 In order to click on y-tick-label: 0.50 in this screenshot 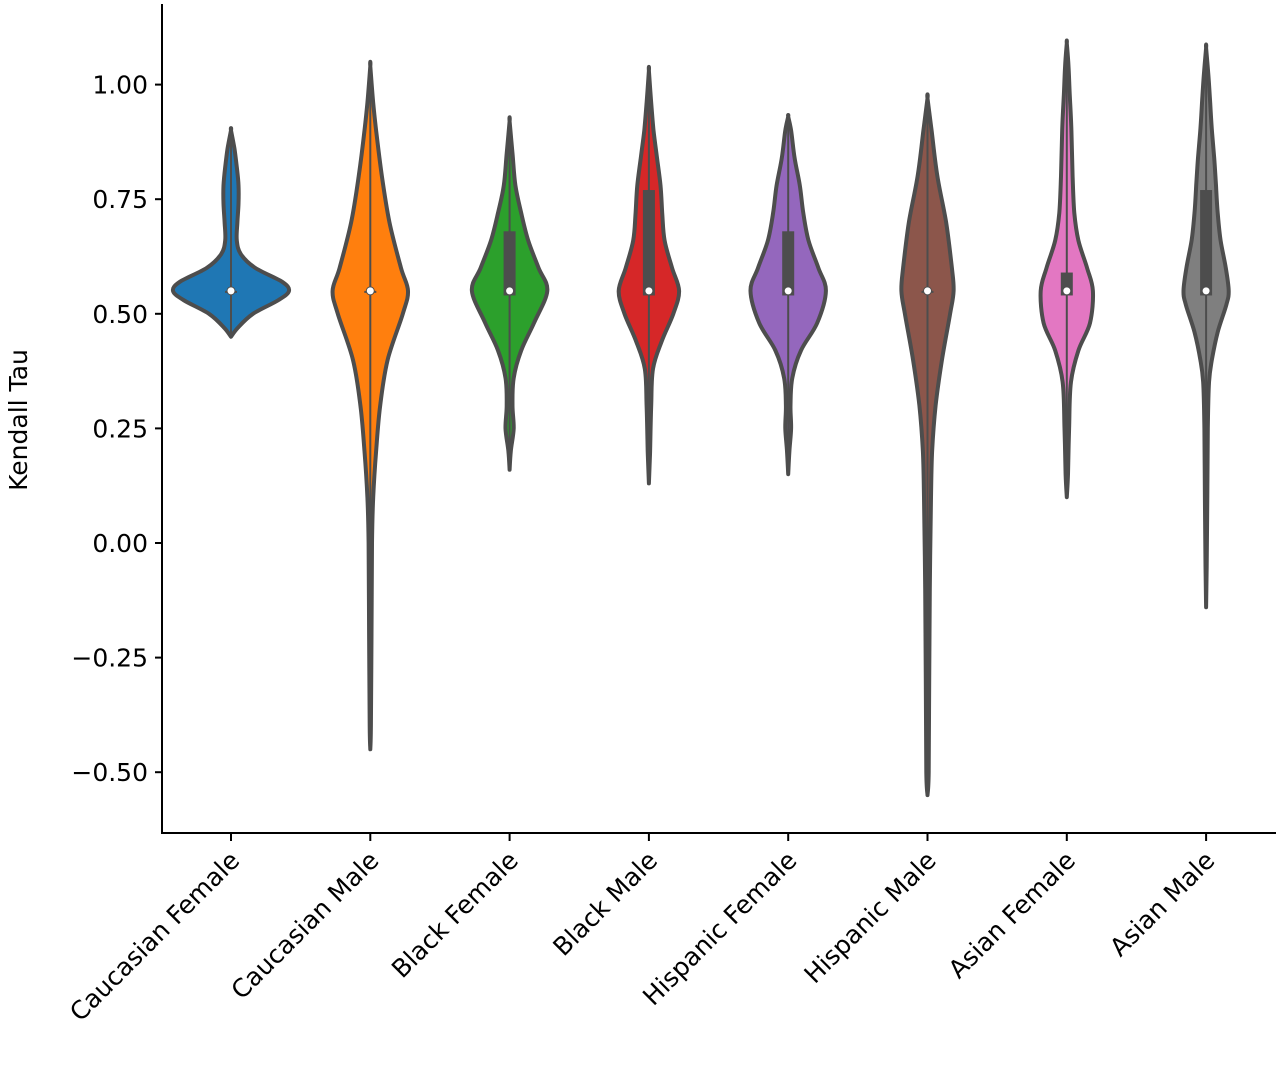, I will do `click(120, 314)`.